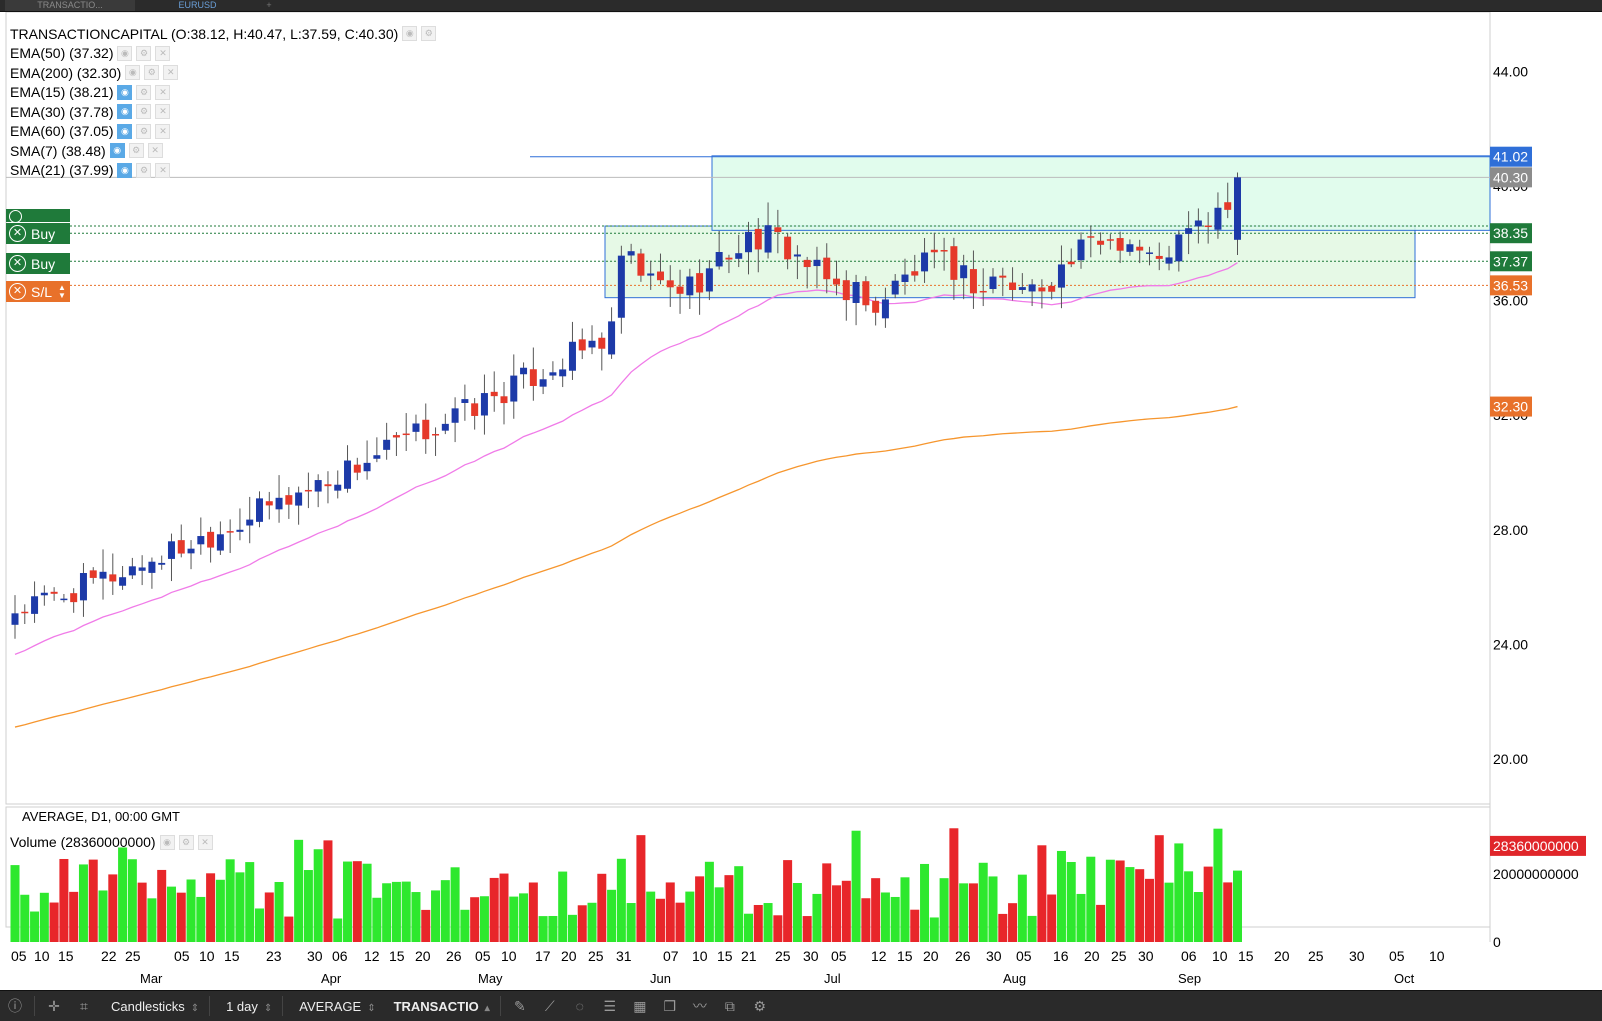 The width and height of the screenshot is (1602, 1021). Describe the element at coordinates (337, 1006) in the screenshot. I see `indicator-select: AVERAGE ⇕` at that location.